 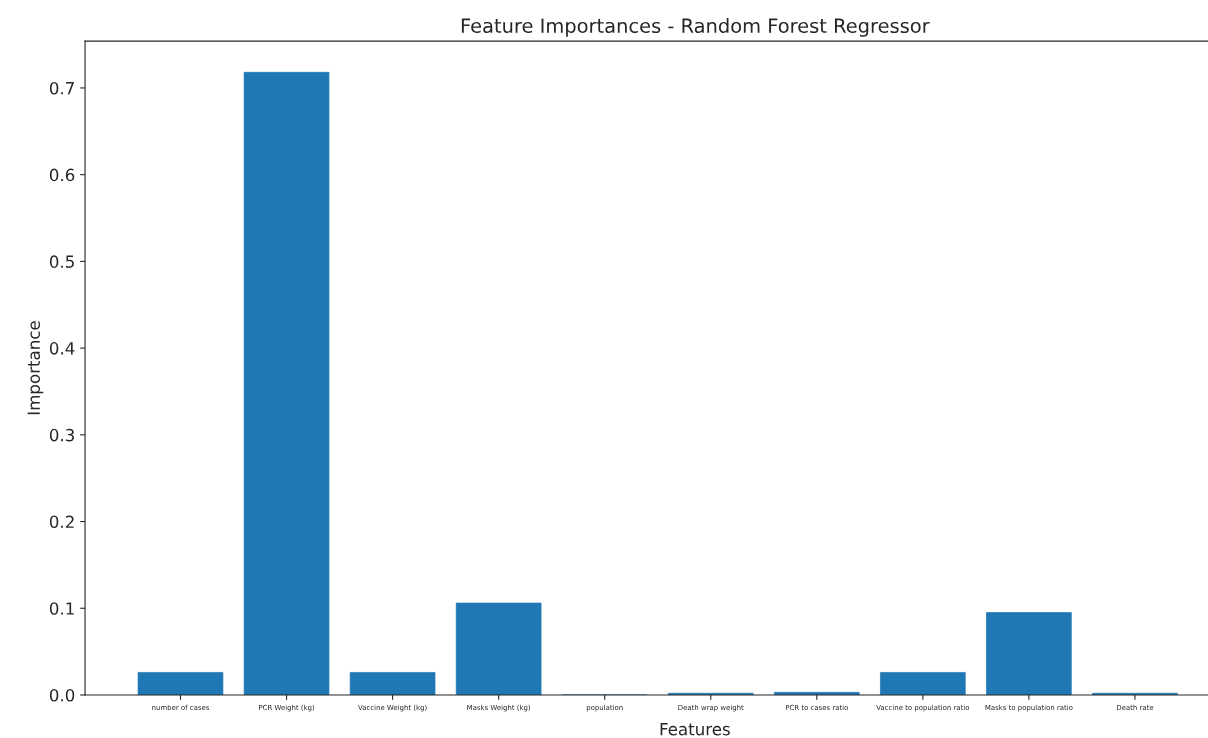 I want to click on y-tick-label: 0.6, so click(x=62, y=175).